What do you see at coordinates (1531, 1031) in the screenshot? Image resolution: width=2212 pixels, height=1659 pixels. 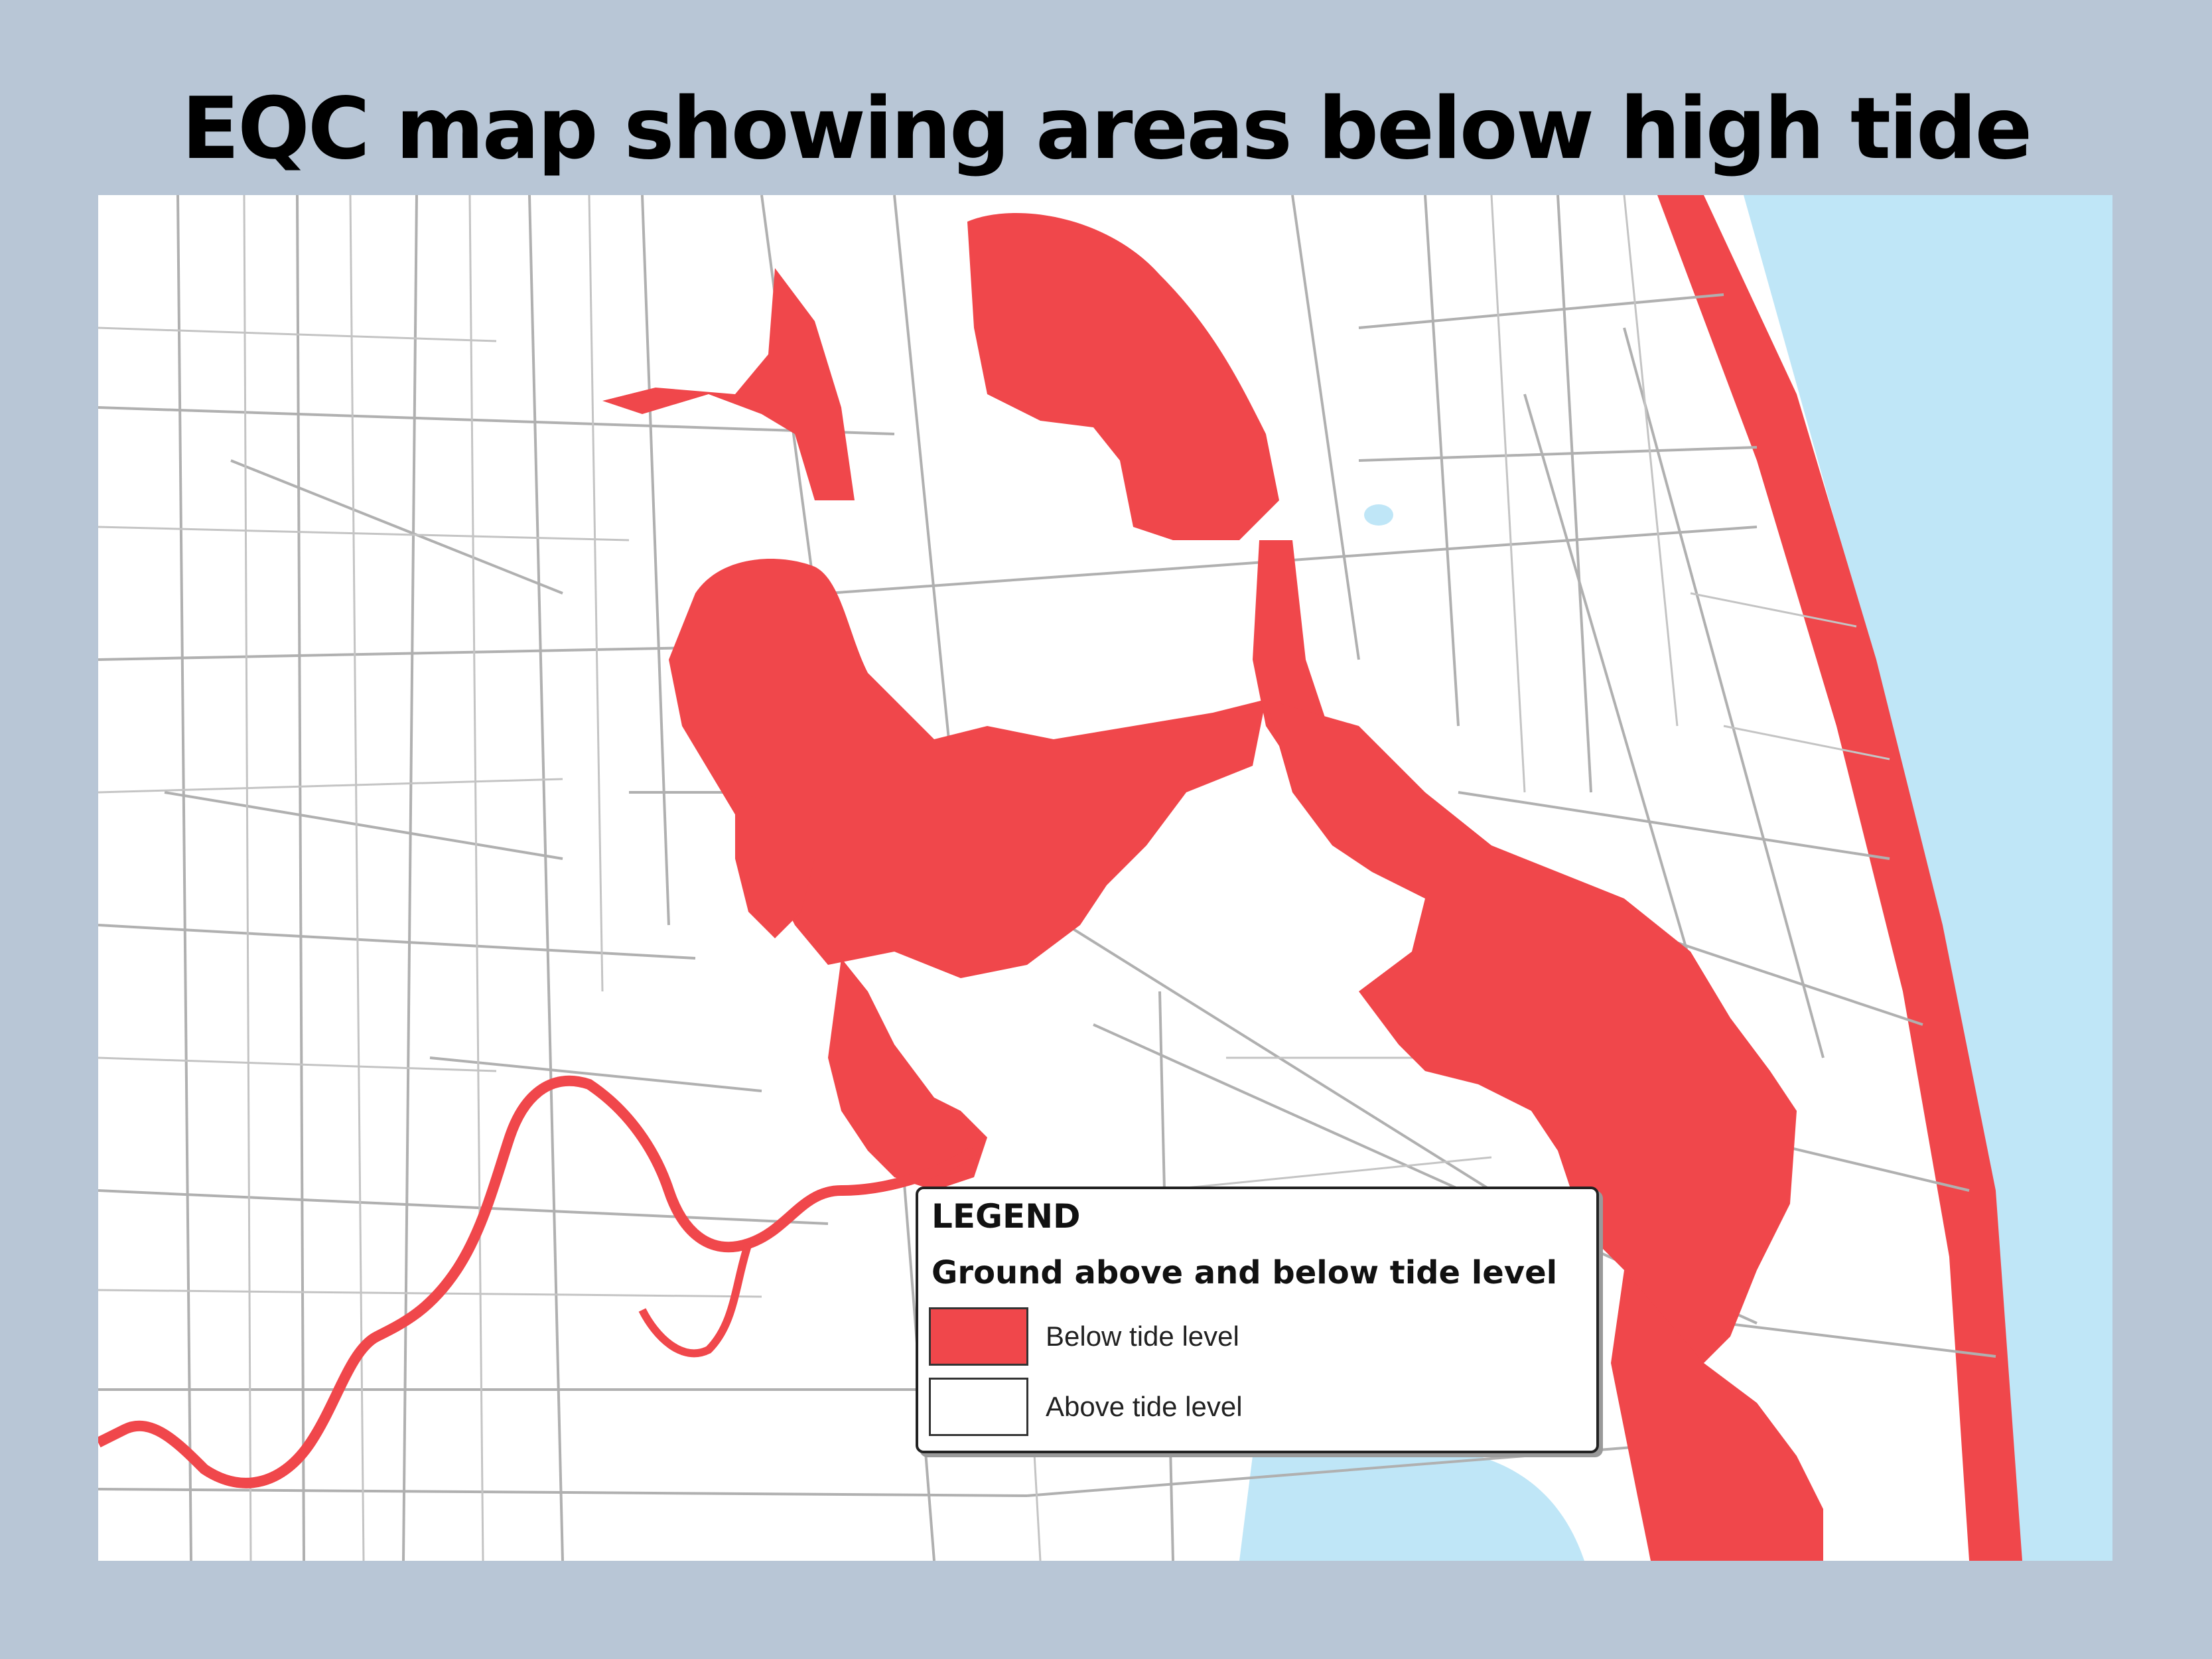 I see `east-channel` at bounding box center [1531, 1031].